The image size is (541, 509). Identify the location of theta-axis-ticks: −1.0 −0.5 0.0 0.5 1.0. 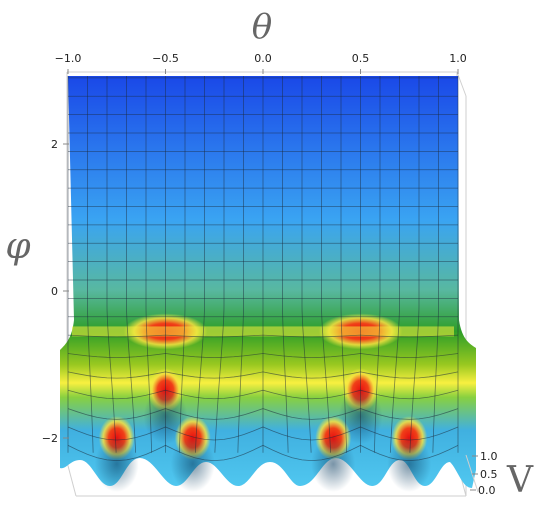
(261, 63).